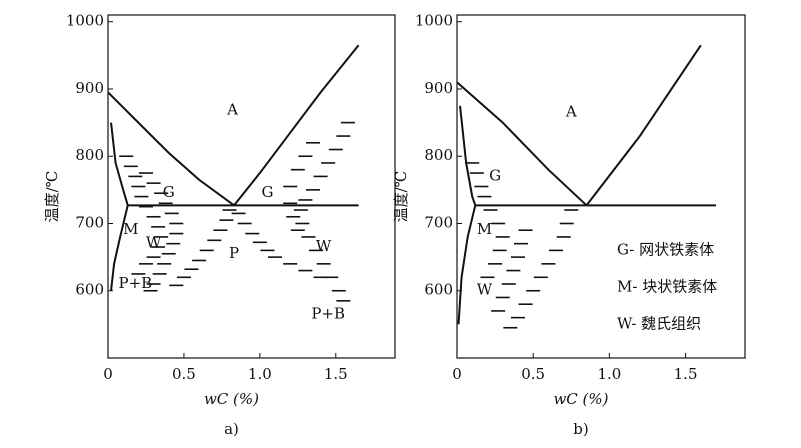 This screenshot has width=801, height=448. Describe the element at coordinates (580, 429) in the screenshot. I see `caption: b)` at that location.